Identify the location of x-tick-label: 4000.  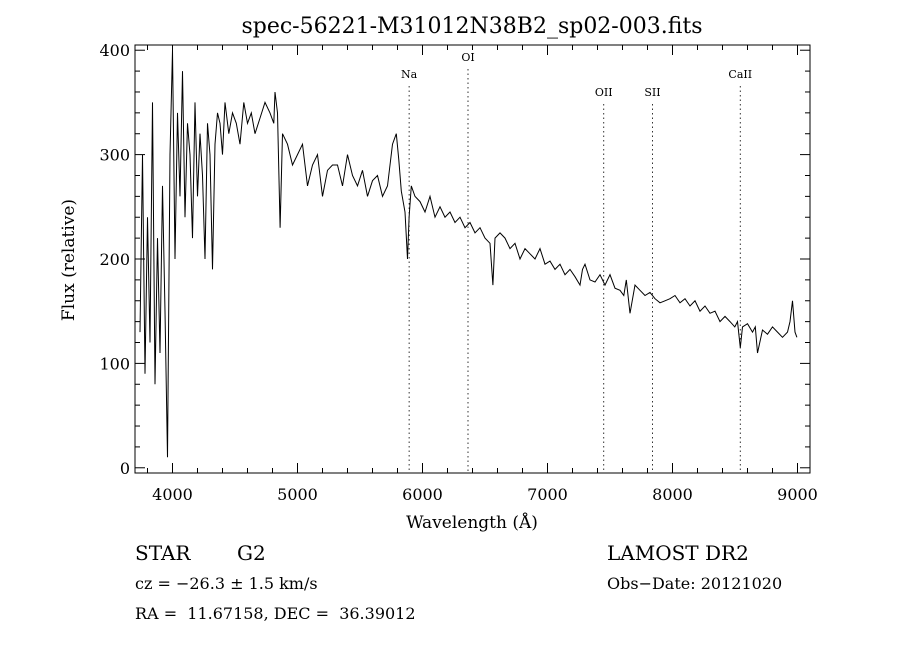
(172, 494).